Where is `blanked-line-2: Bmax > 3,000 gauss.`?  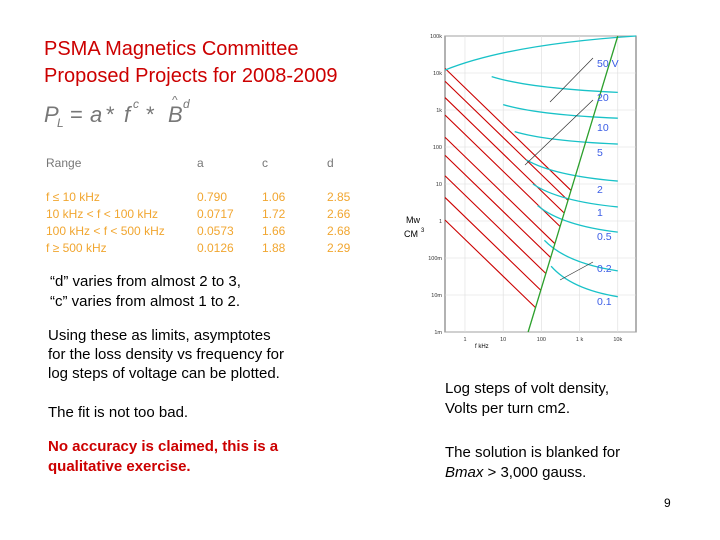
blanked-line-2: Bmax > 3,000 gauss. is located at coordinates (570, 473).